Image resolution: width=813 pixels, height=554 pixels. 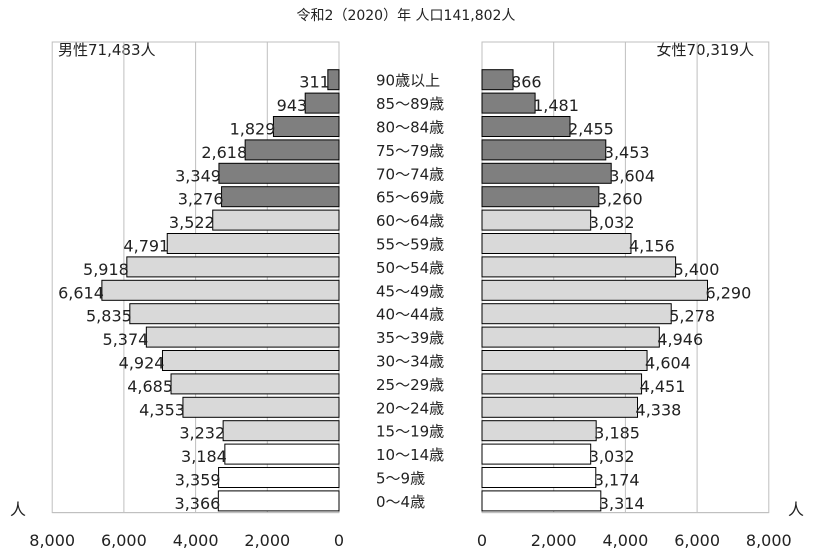 I want to click on male-value-label: 3,366, so click(x=198, y=503).